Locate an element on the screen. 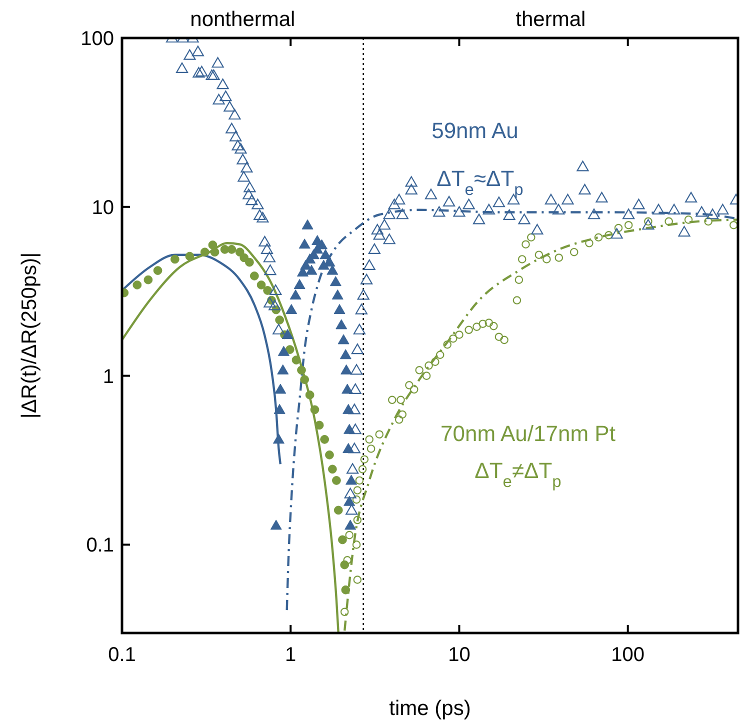 This screenshot has height=725, width=740. annotation: 70nm Au/17nm Pt is located at coordinates (528, 433).